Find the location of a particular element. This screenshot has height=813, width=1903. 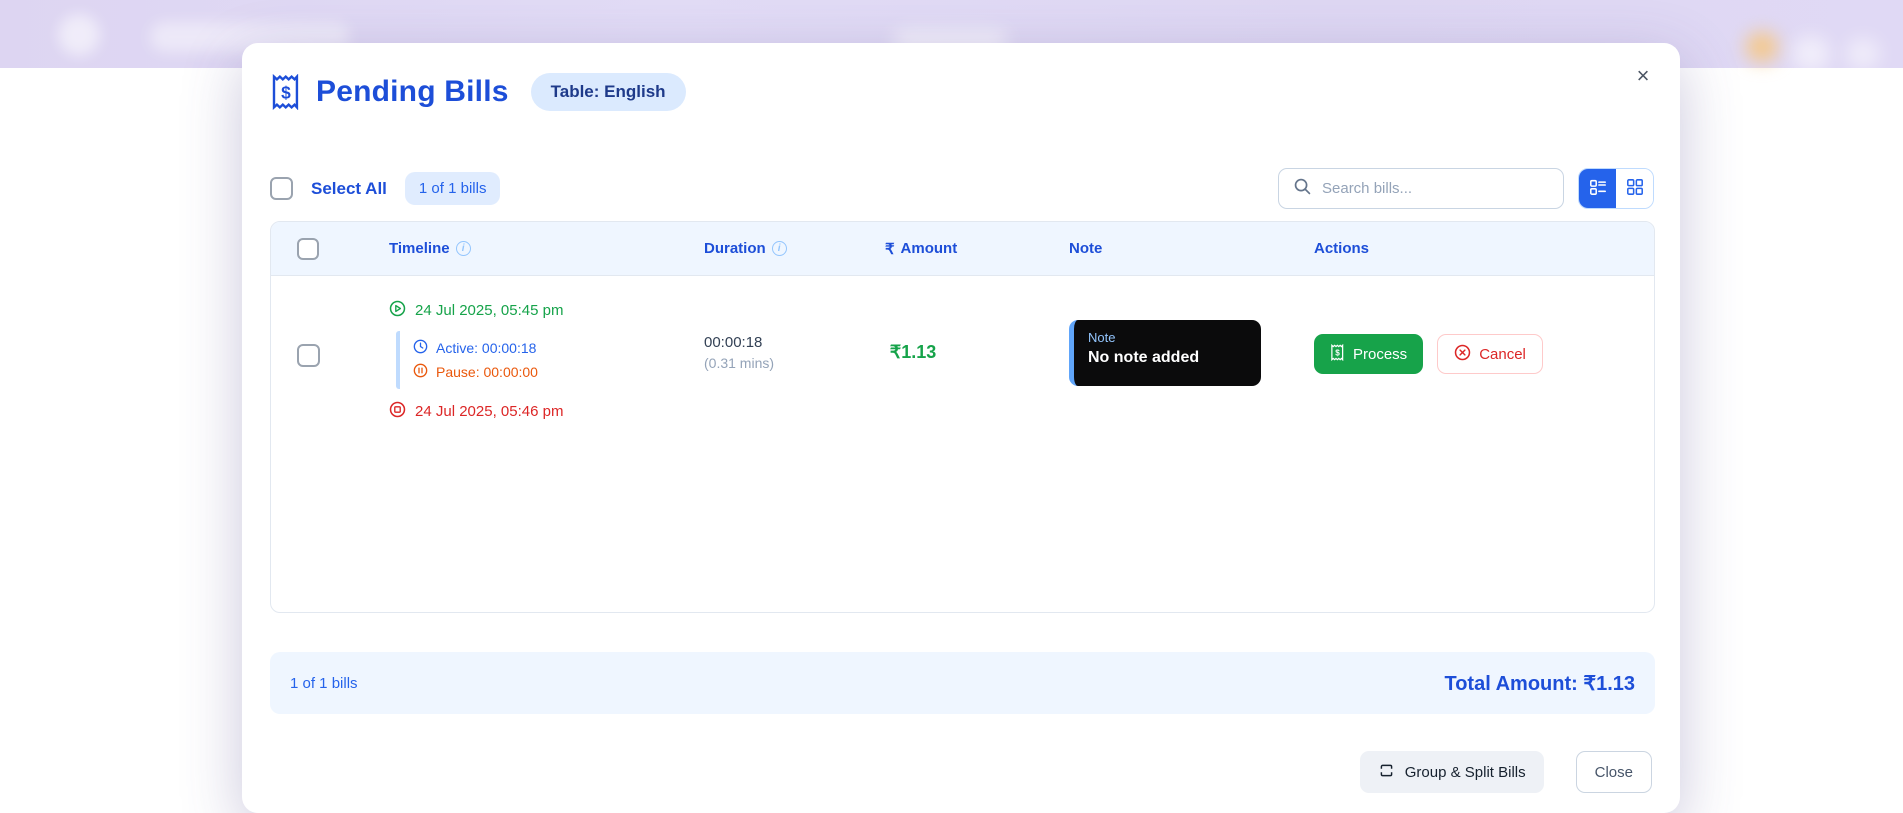

process-button: $ Process is located at coordinates (1369, 354).